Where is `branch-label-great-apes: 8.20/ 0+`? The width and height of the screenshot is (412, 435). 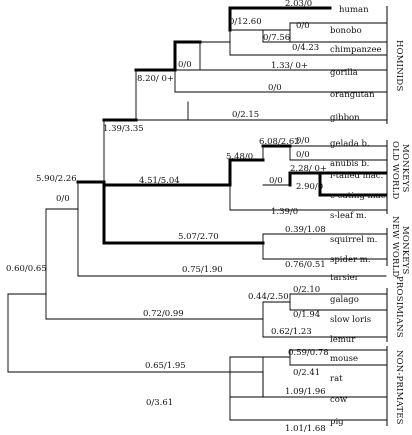
branch-label-great-apes: 8.20/ 0+ is located at coordinates (155, 79).